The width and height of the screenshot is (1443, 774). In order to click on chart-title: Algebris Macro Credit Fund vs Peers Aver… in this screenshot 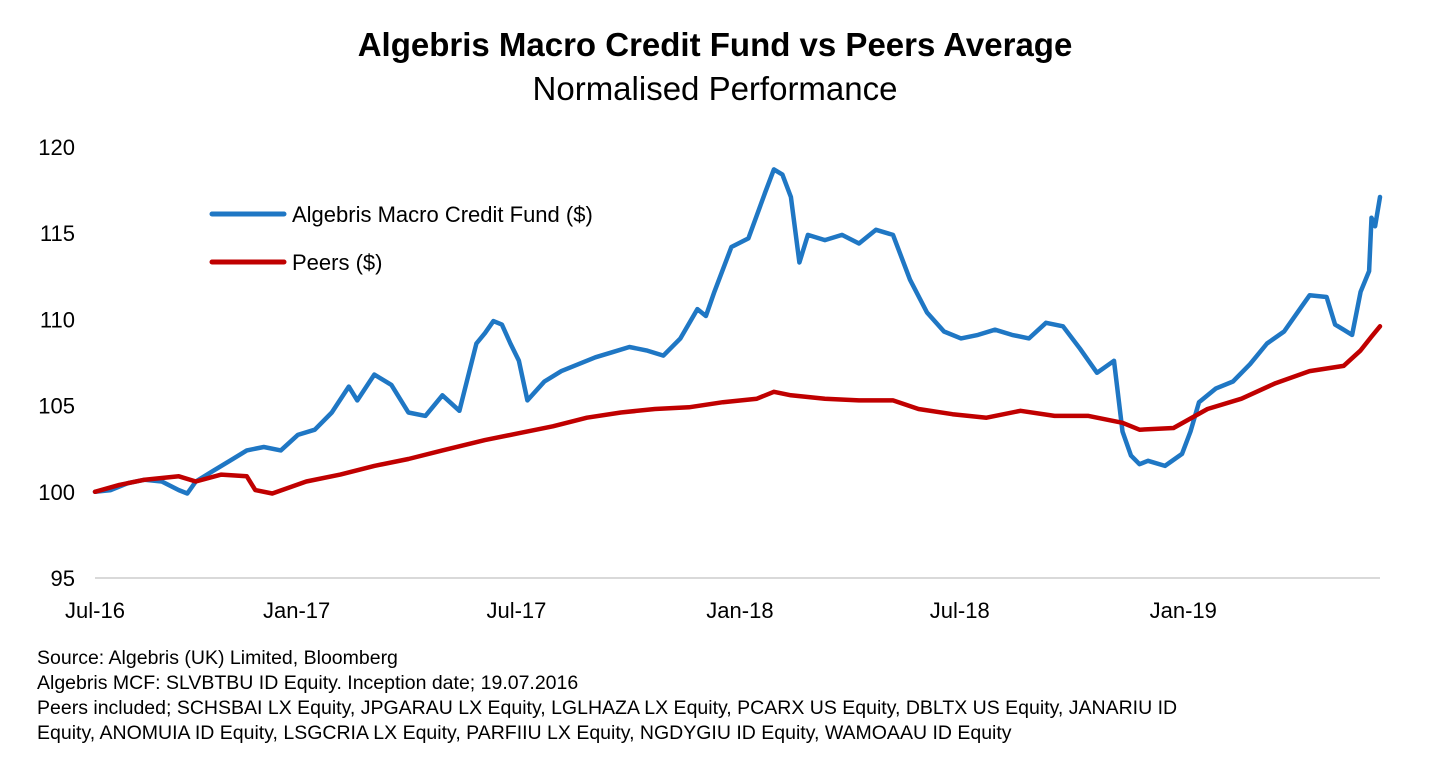, I will do `click(715, 44)`.